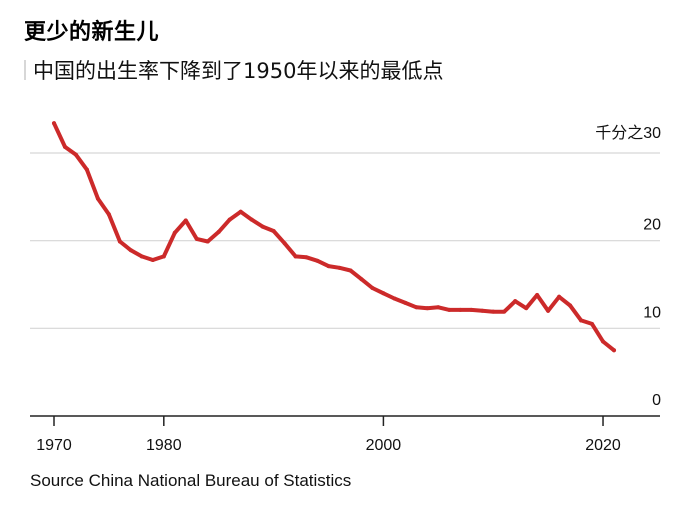 This screenshot has width=691, height=508. I want to click on chart-subtitle: 中国的出生率下降到了1950年以来的最低点, so click(238, 71).